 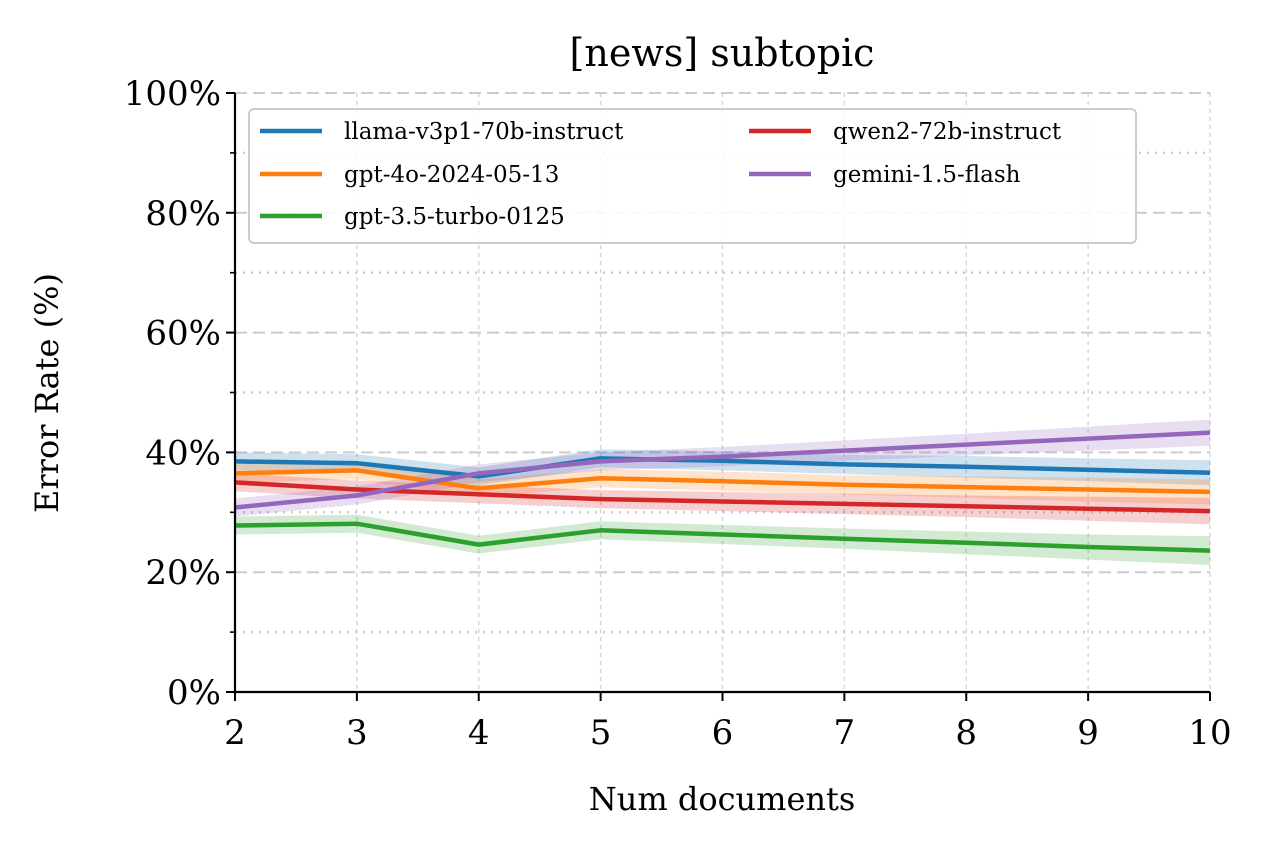 What do you see at coordinates (722, 799) in the screenshot?
I see `x-axis-label: Num documents` at bounding box center [722, 799].